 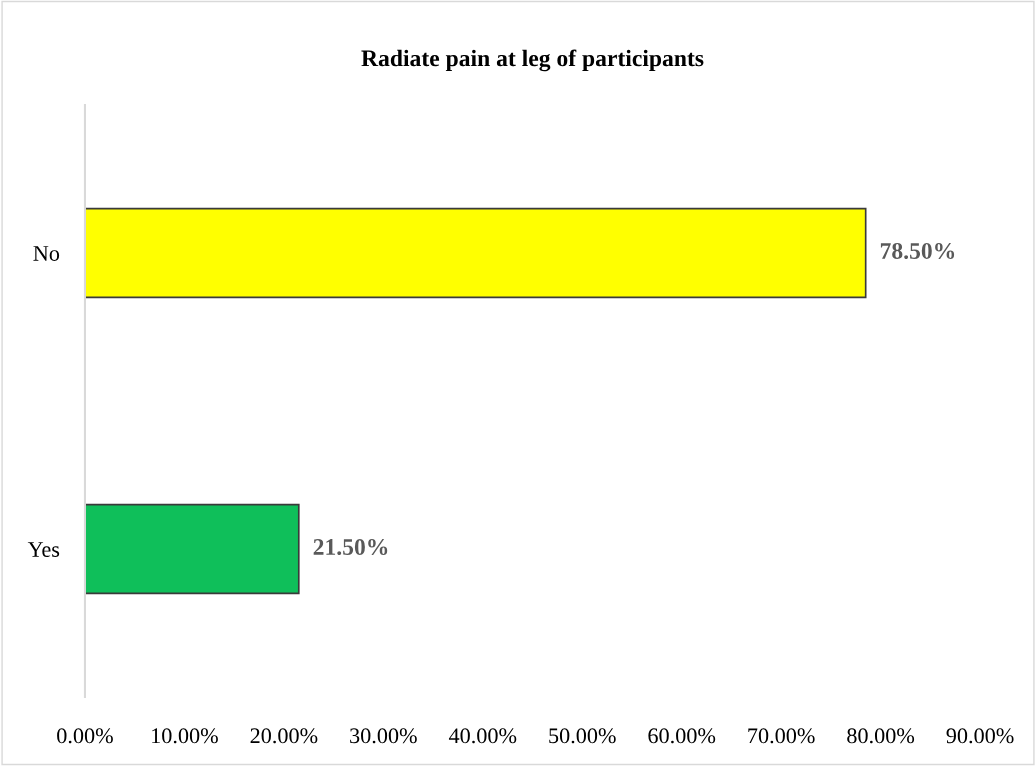 What do you see at coordinates (917, 250) in the screenshot?
I see `data-label: 78.50%` at bounding box center [917, 250].